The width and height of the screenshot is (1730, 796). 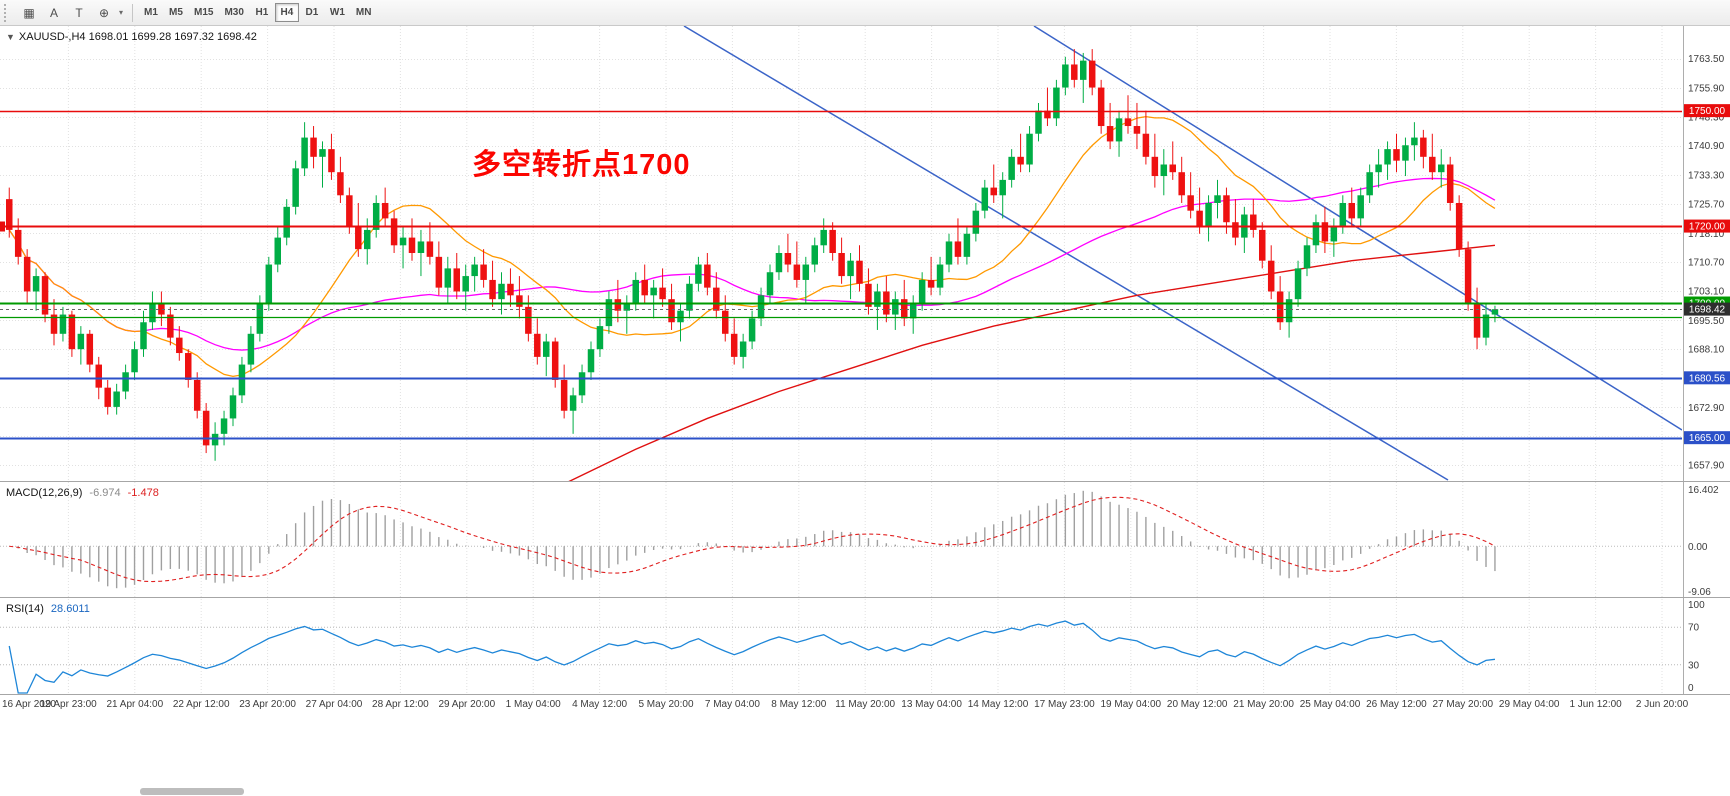 I want to click on svg-text: 5 May 20:00, so click(x=665, y=704).